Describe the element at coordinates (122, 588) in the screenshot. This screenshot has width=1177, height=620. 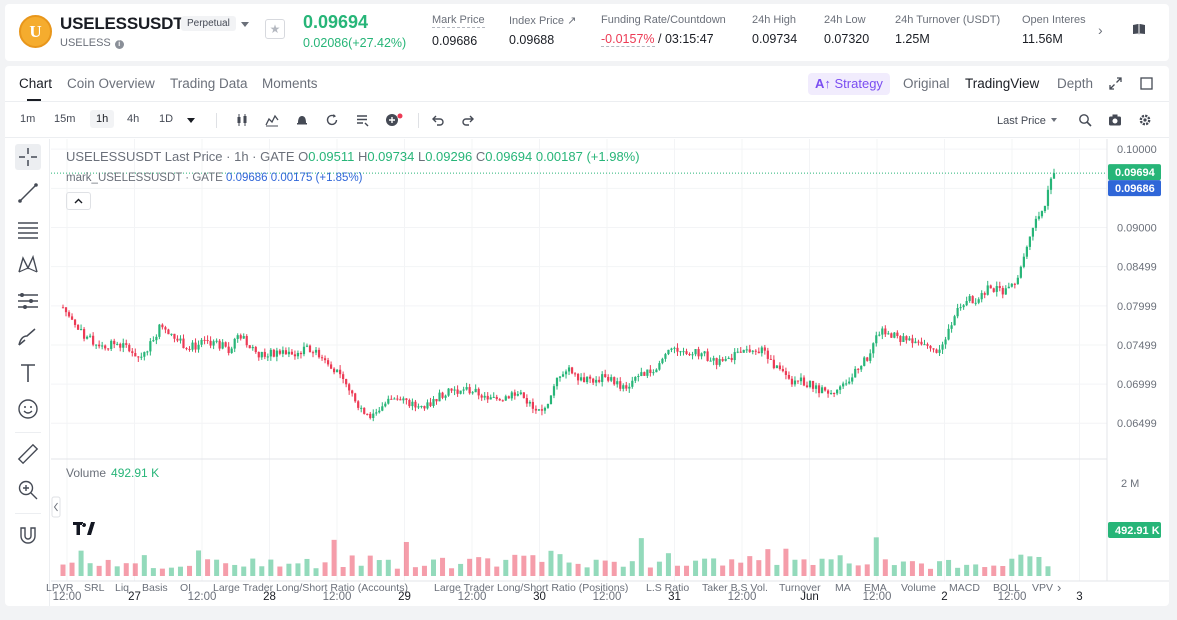
I see `indicator-liq: Liq` at that location.